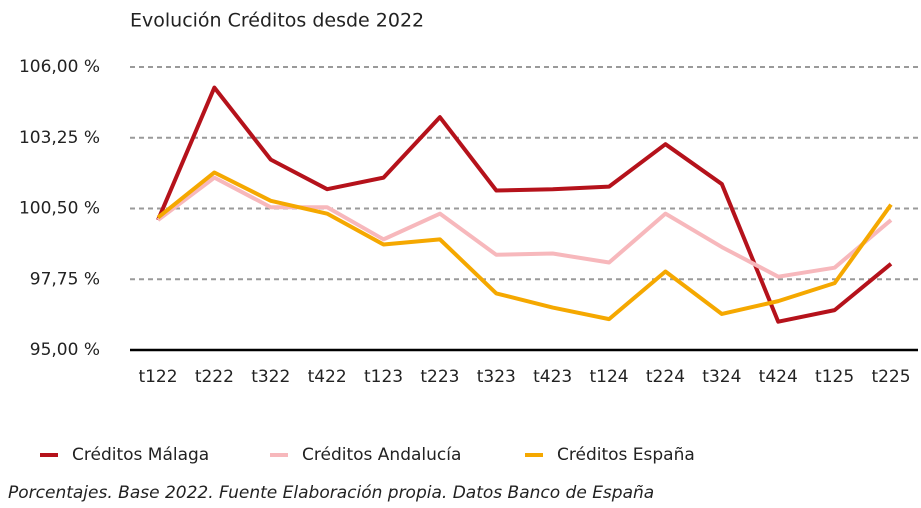 This screenshot has height=508, width=921. What do you see at coordinates (778, 377) in the screenshot?
I see `x-tick-label: t424` at bounding box center [778, 377].